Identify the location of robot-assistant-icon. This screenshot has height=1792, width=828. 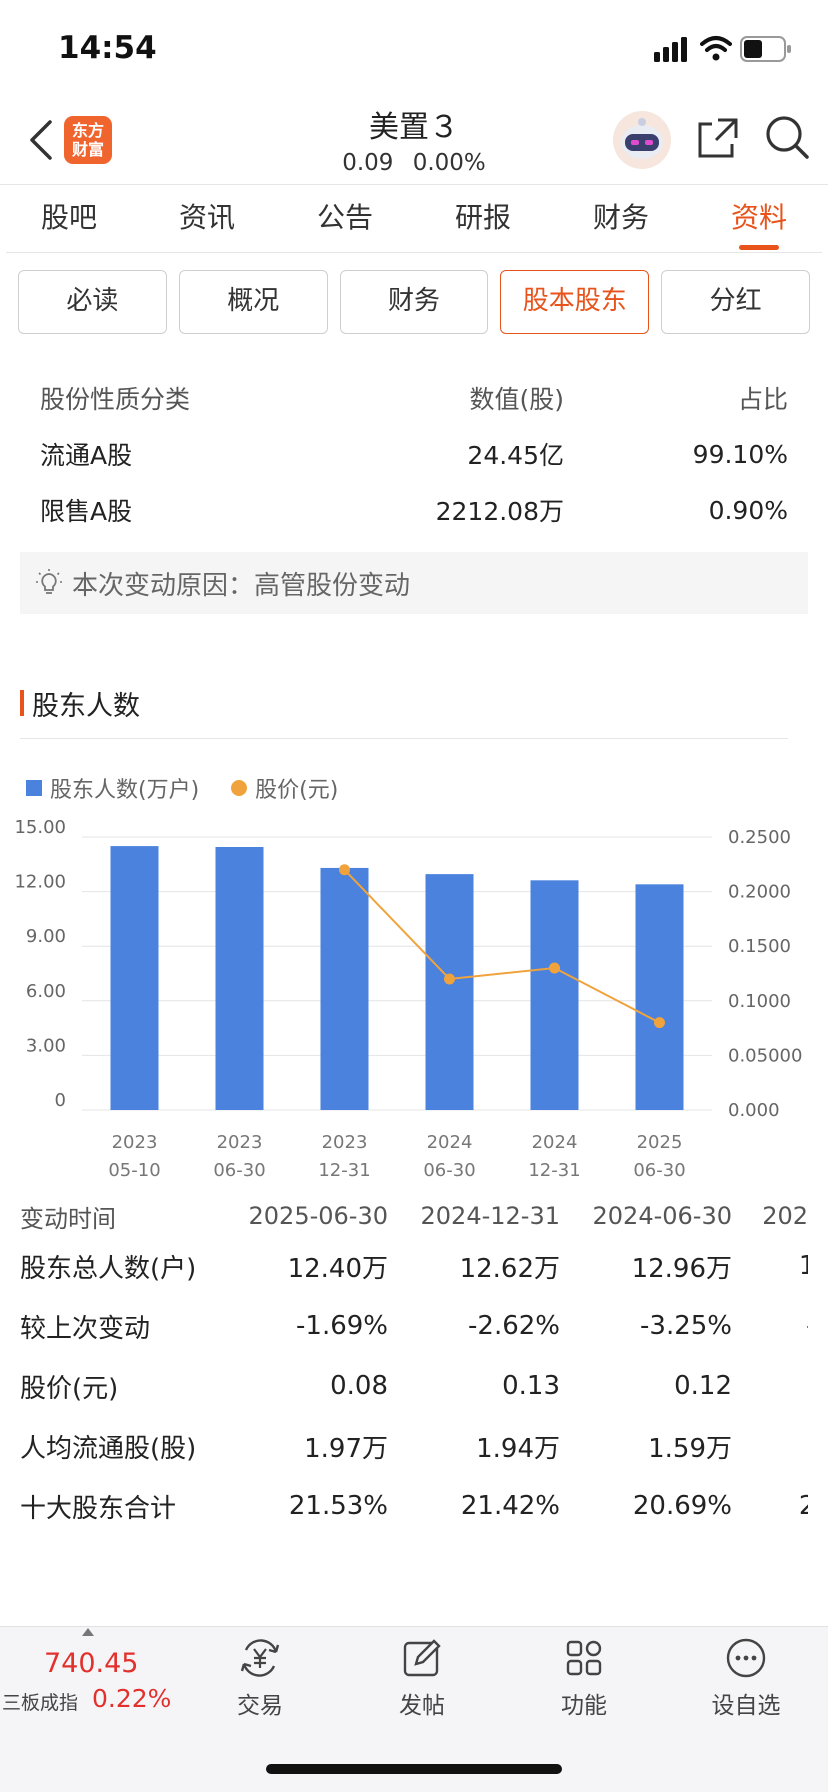
(642, 140).